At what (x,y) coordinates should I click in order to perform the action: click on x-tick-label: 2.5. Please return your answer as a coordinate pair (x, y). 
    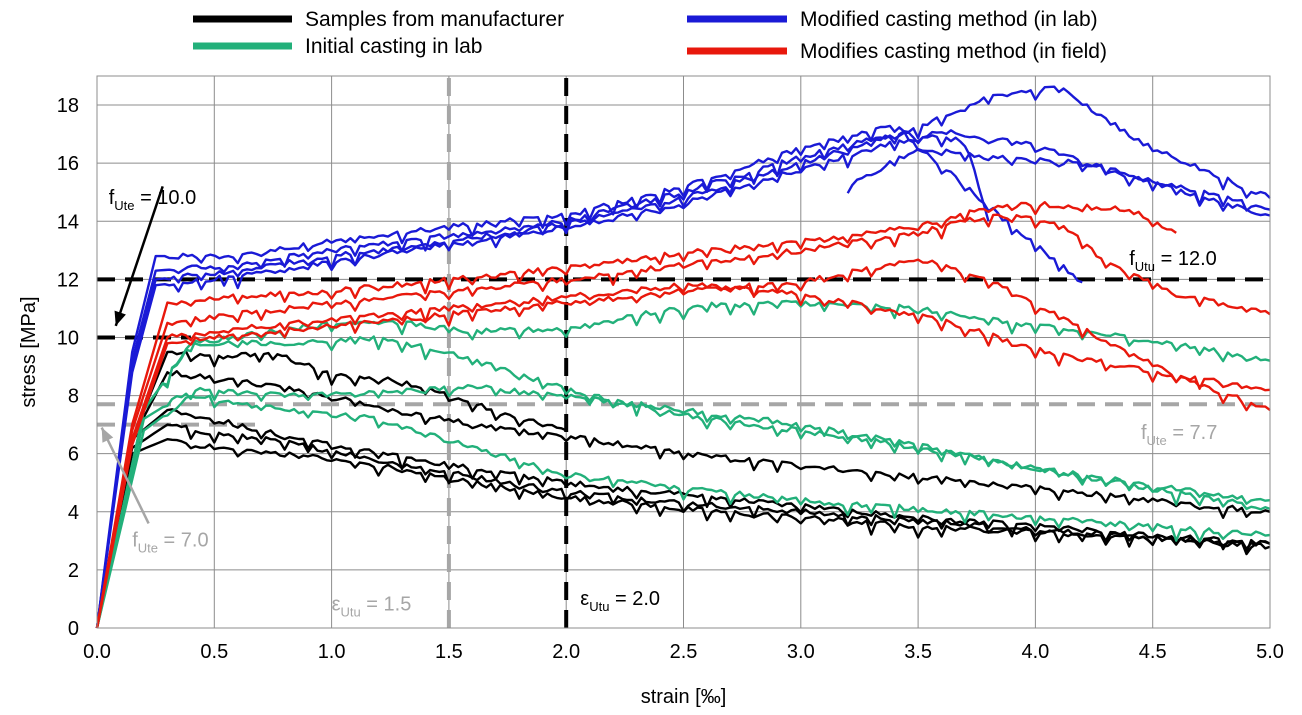
    Looking at the image, I should click on (684, 652).